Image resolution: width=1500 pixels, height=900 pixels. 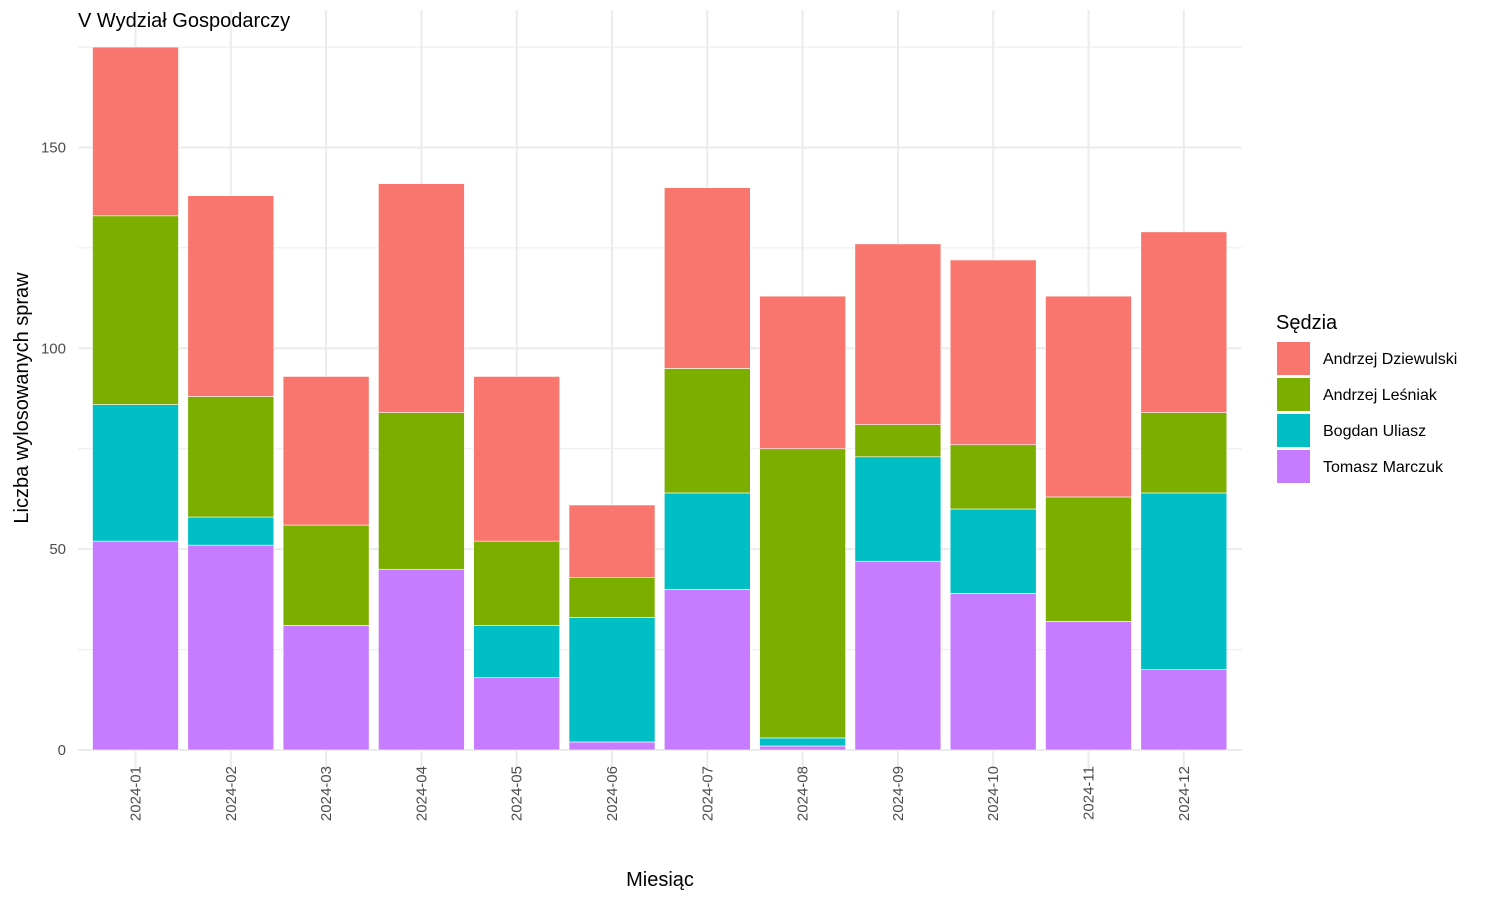 What do you see at coordinates (517, 793) in the screenshot?
I see `x-tick-label: 2024-05` at bounding box center [517, 793].